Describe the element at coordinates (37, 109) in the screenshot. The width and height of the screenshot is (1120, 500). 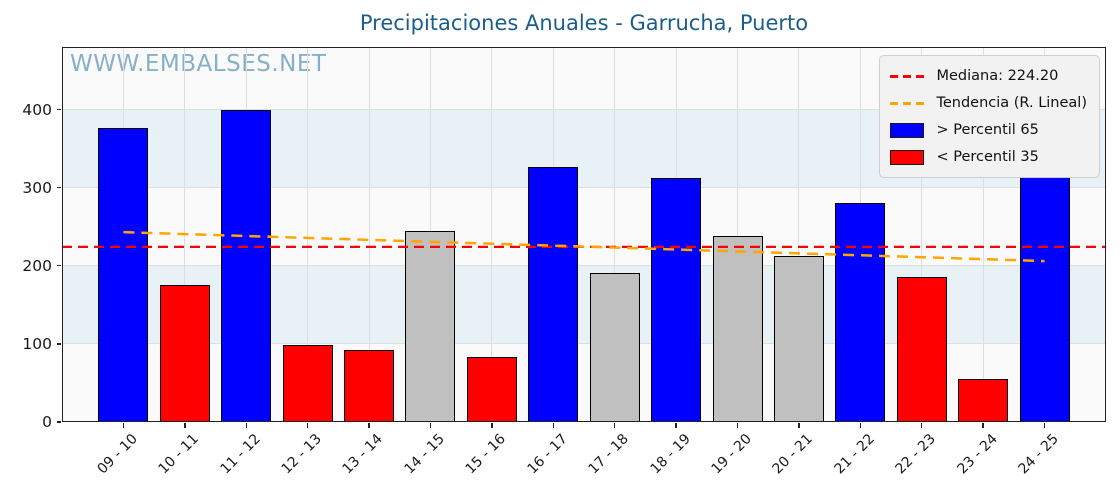
I see `y-tick-label: 400` at that location.